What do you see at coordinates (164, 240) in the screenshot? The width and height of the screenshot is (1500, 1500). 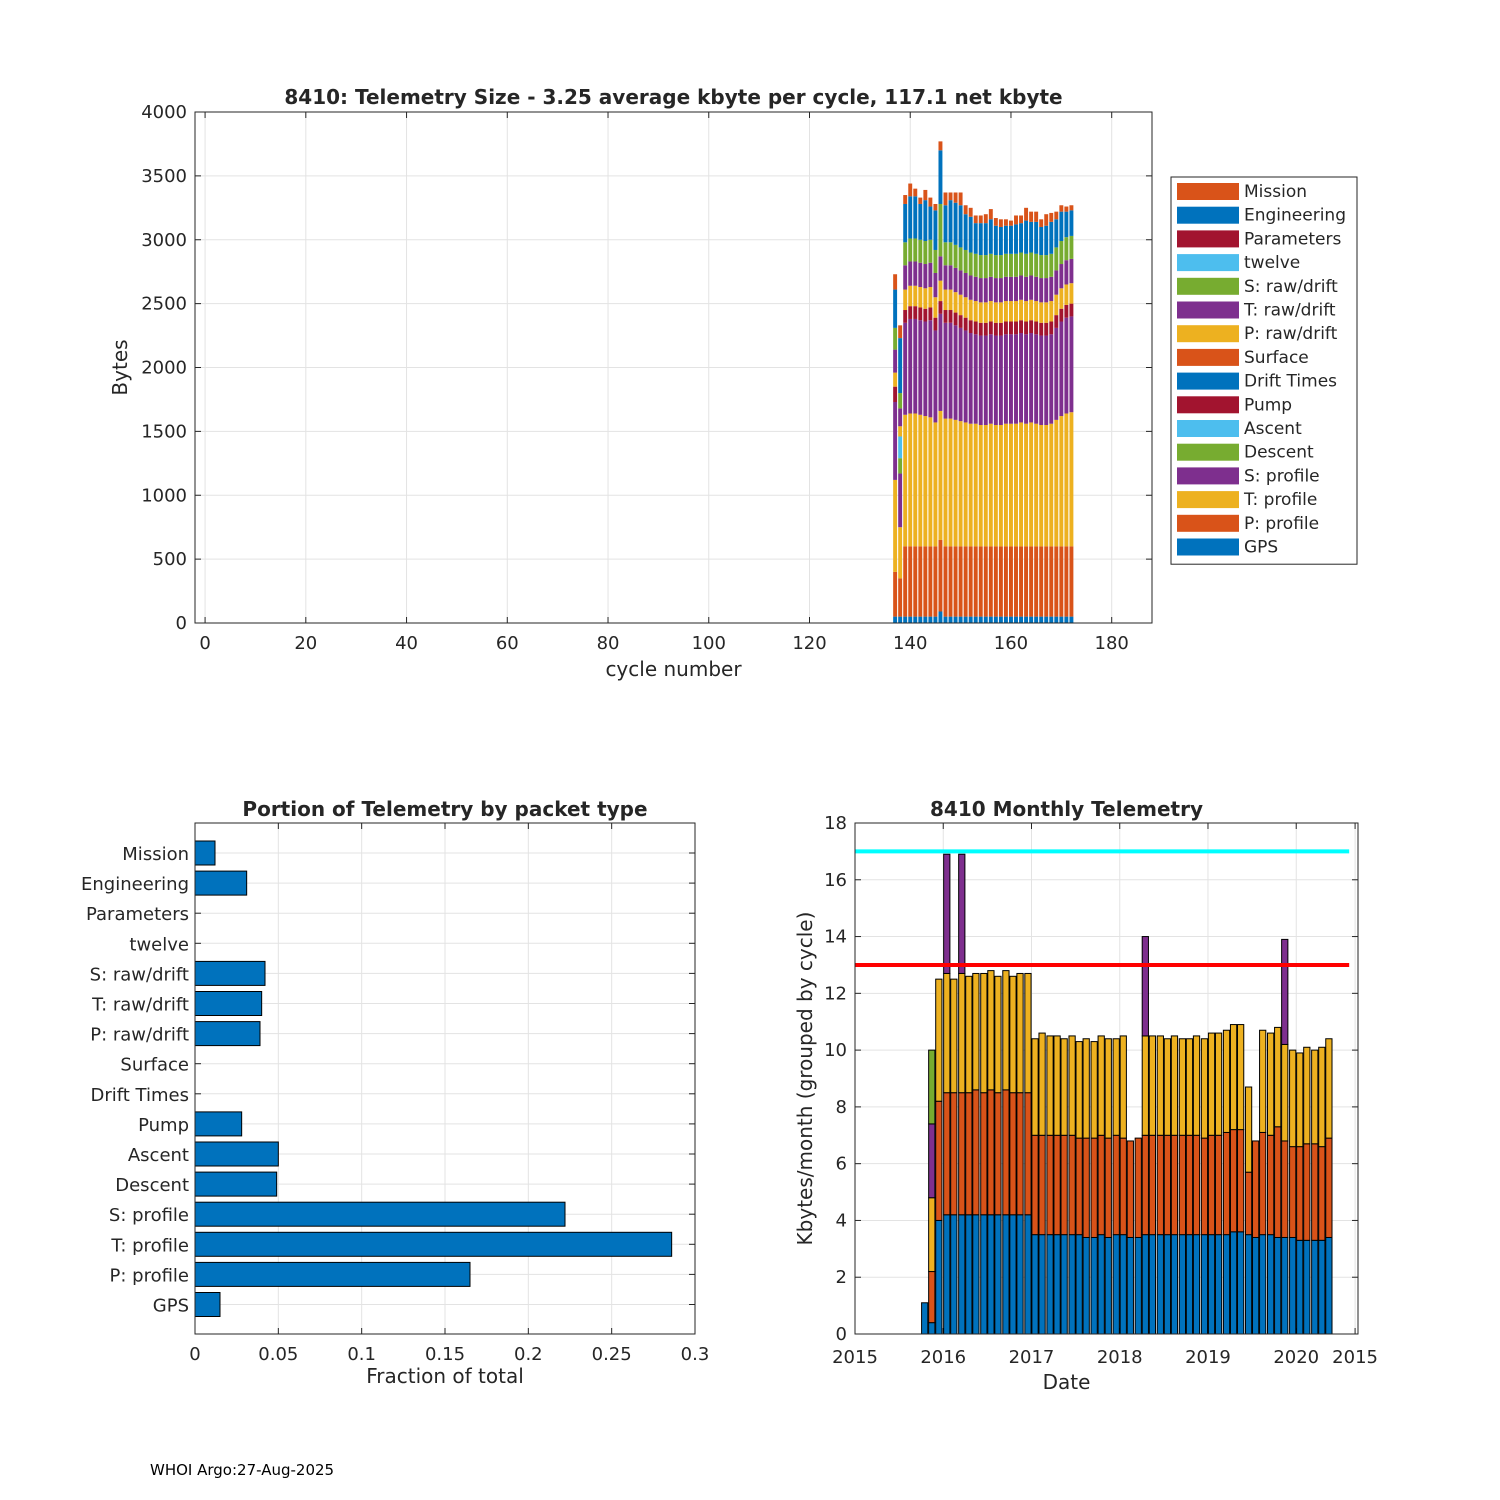 I see `y-tick-label: 3000` at bounding box center [164, 240].